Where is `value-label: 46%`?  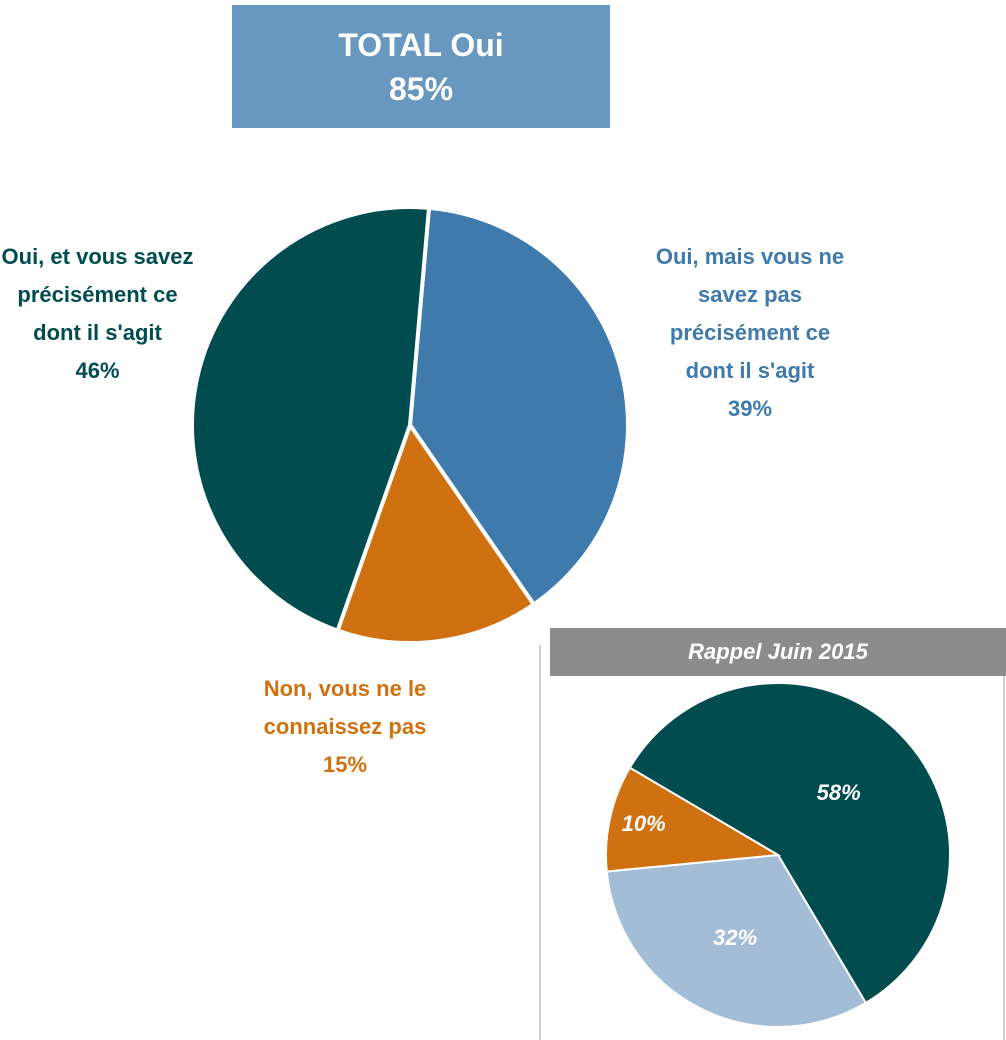
value-label: 46% is located at coordinates (97, 370).